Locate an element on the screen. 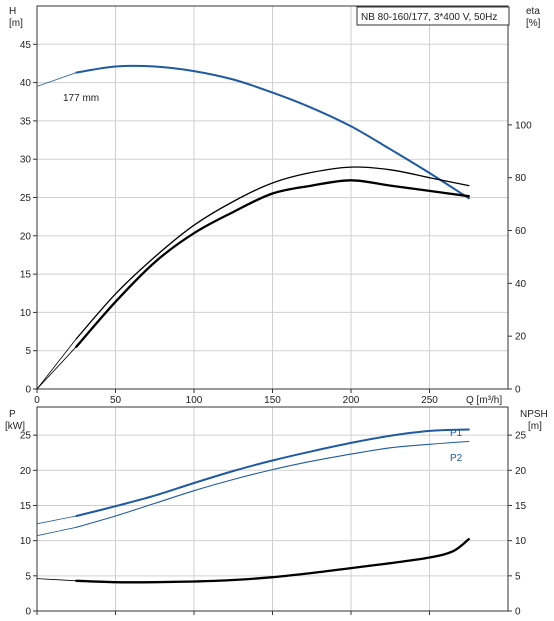  bottom-right-tick-label: 20 is located at coordinates (521, 471).